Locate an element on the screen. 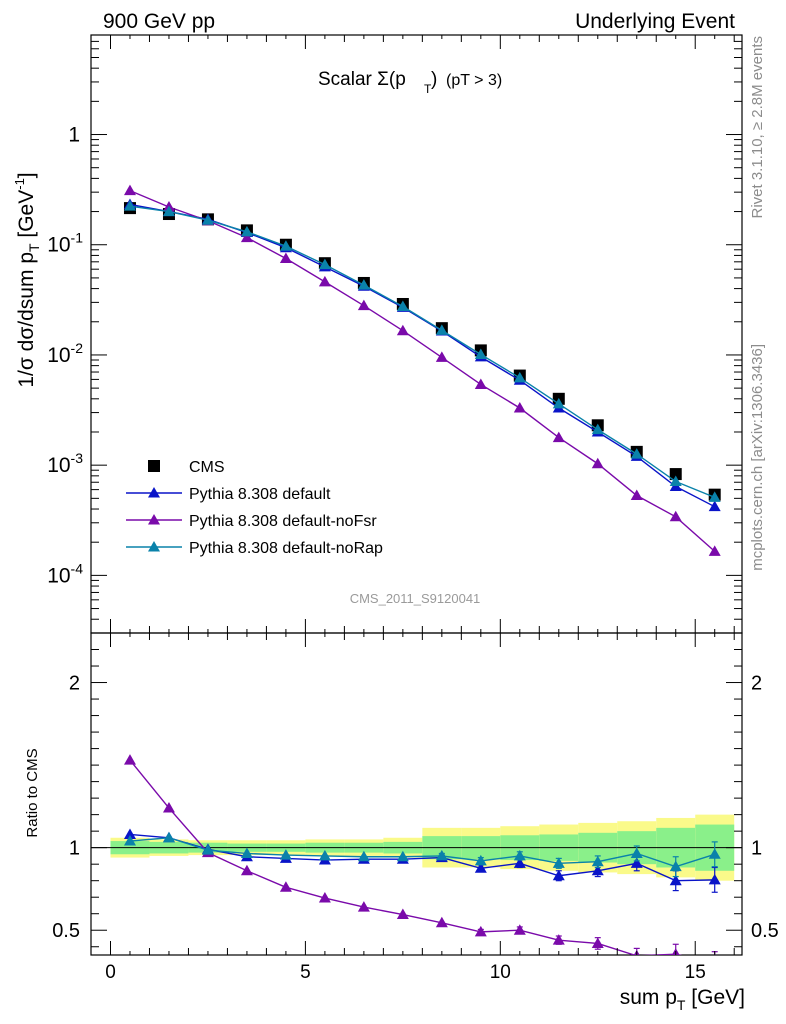 This screenshot has height=1024, width=786. legend-marker-noRap is located at coordinates (154, 546).